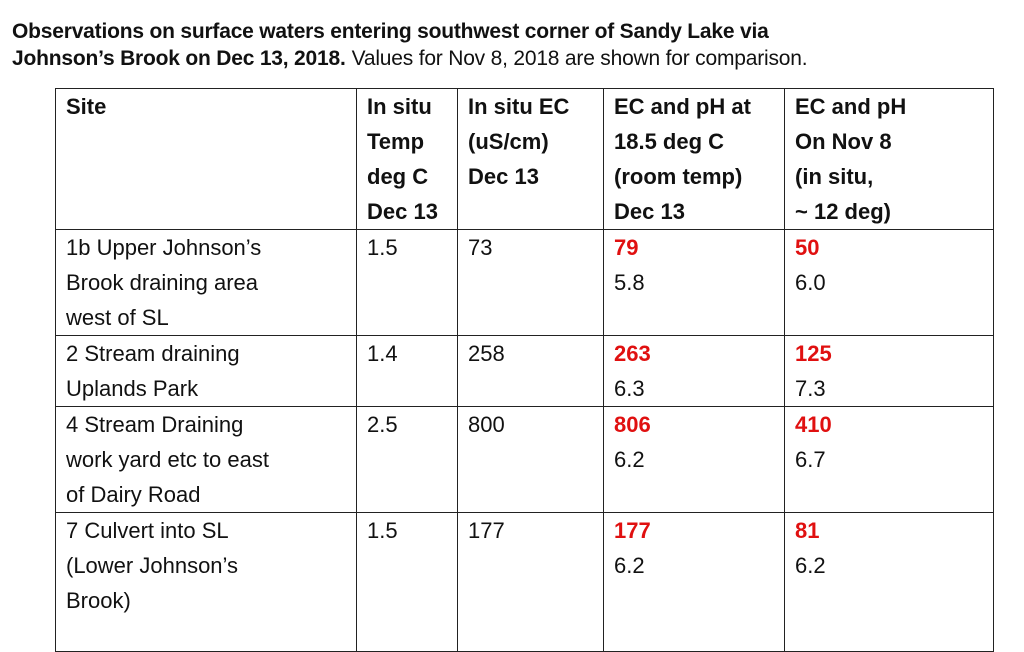 This screenshot has height=652, width=1024. I want to click on site-line: Uplands Park, so click(132, 388).